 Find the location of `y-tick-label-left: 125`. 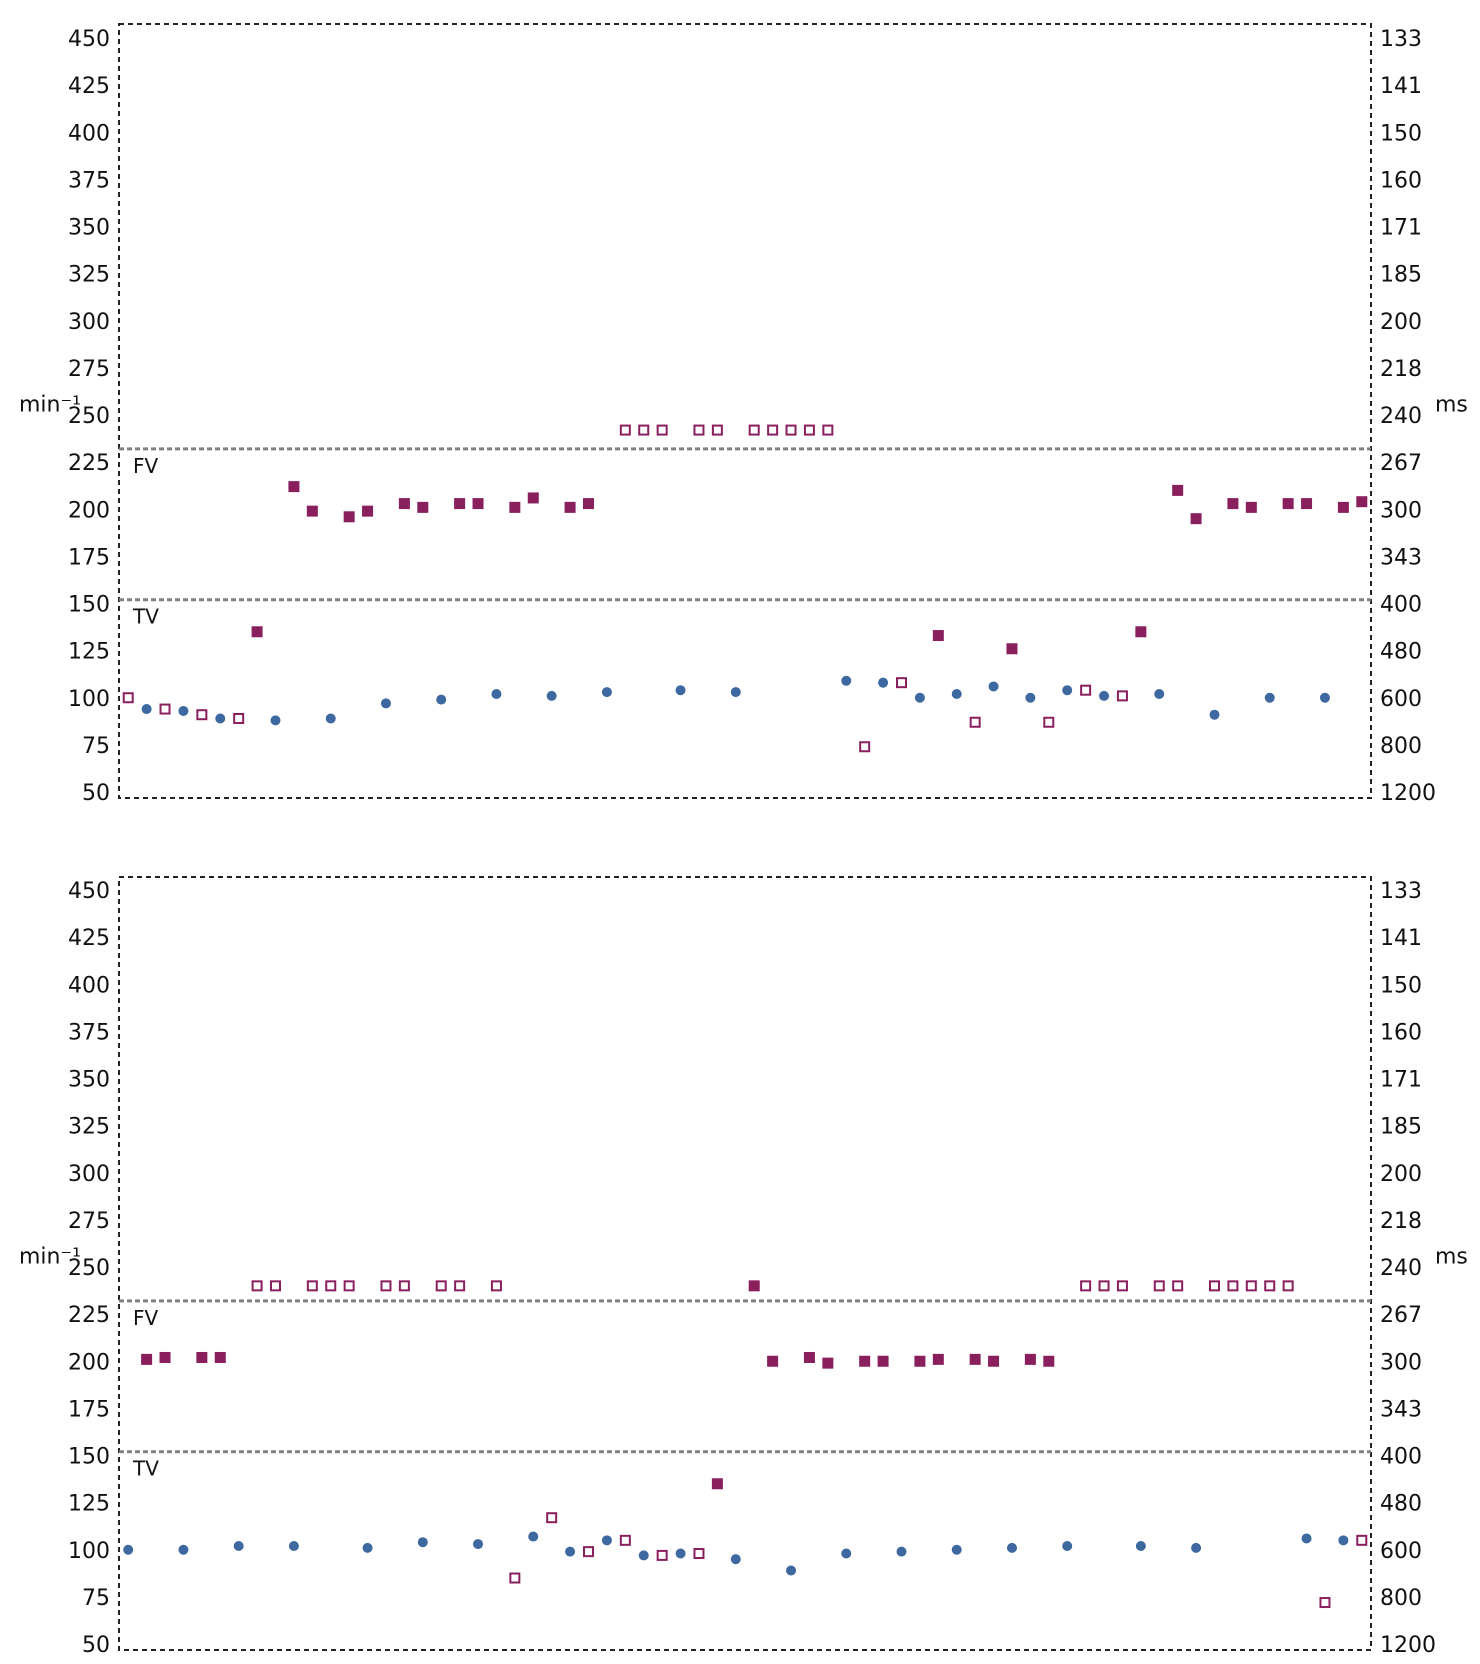

y-tick-label-left: 125 is located at coordinates (89, 652).